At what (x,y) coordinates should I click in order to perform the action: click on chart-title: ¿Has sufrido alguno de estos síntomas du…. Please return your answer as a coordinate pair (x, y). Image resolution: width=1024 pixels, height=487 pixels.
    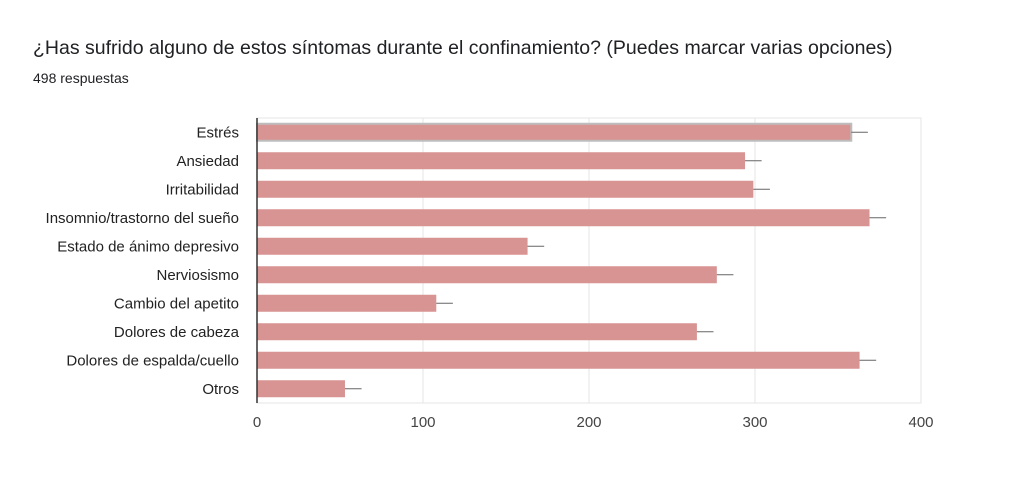
    Looking at the image, I should click on (463, 48).